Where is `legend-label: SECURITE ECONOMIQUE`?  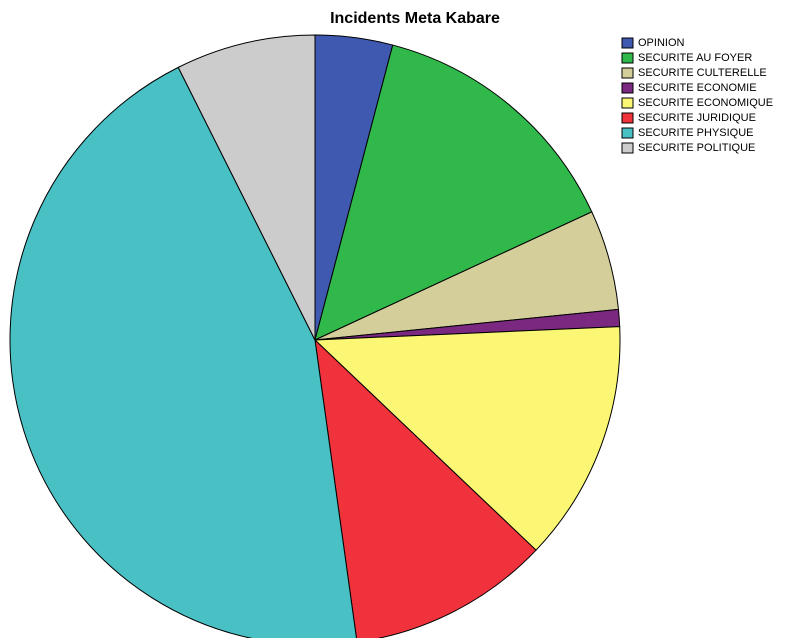
legend-label: SECURITE ECONOMIQUE is located at coordinates (705, 103).